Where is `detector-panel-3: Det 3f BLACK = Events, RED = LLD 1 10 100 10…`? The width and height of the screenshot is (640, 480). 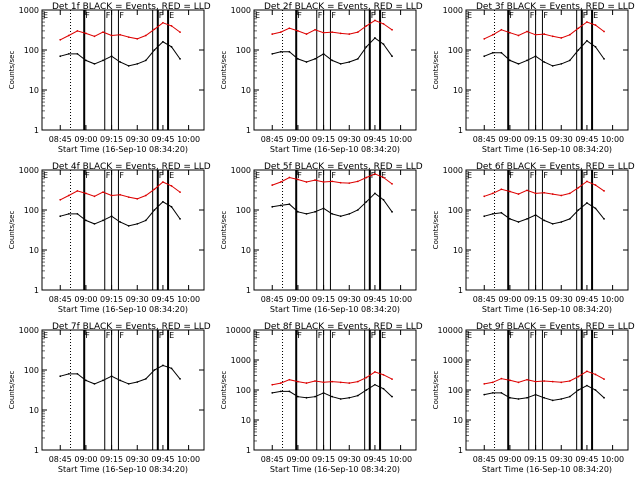
detector-panel-3: Det 3f BLACK = Events, RED = LLD 1 10 100 10… is located at coordinates (533, 78).